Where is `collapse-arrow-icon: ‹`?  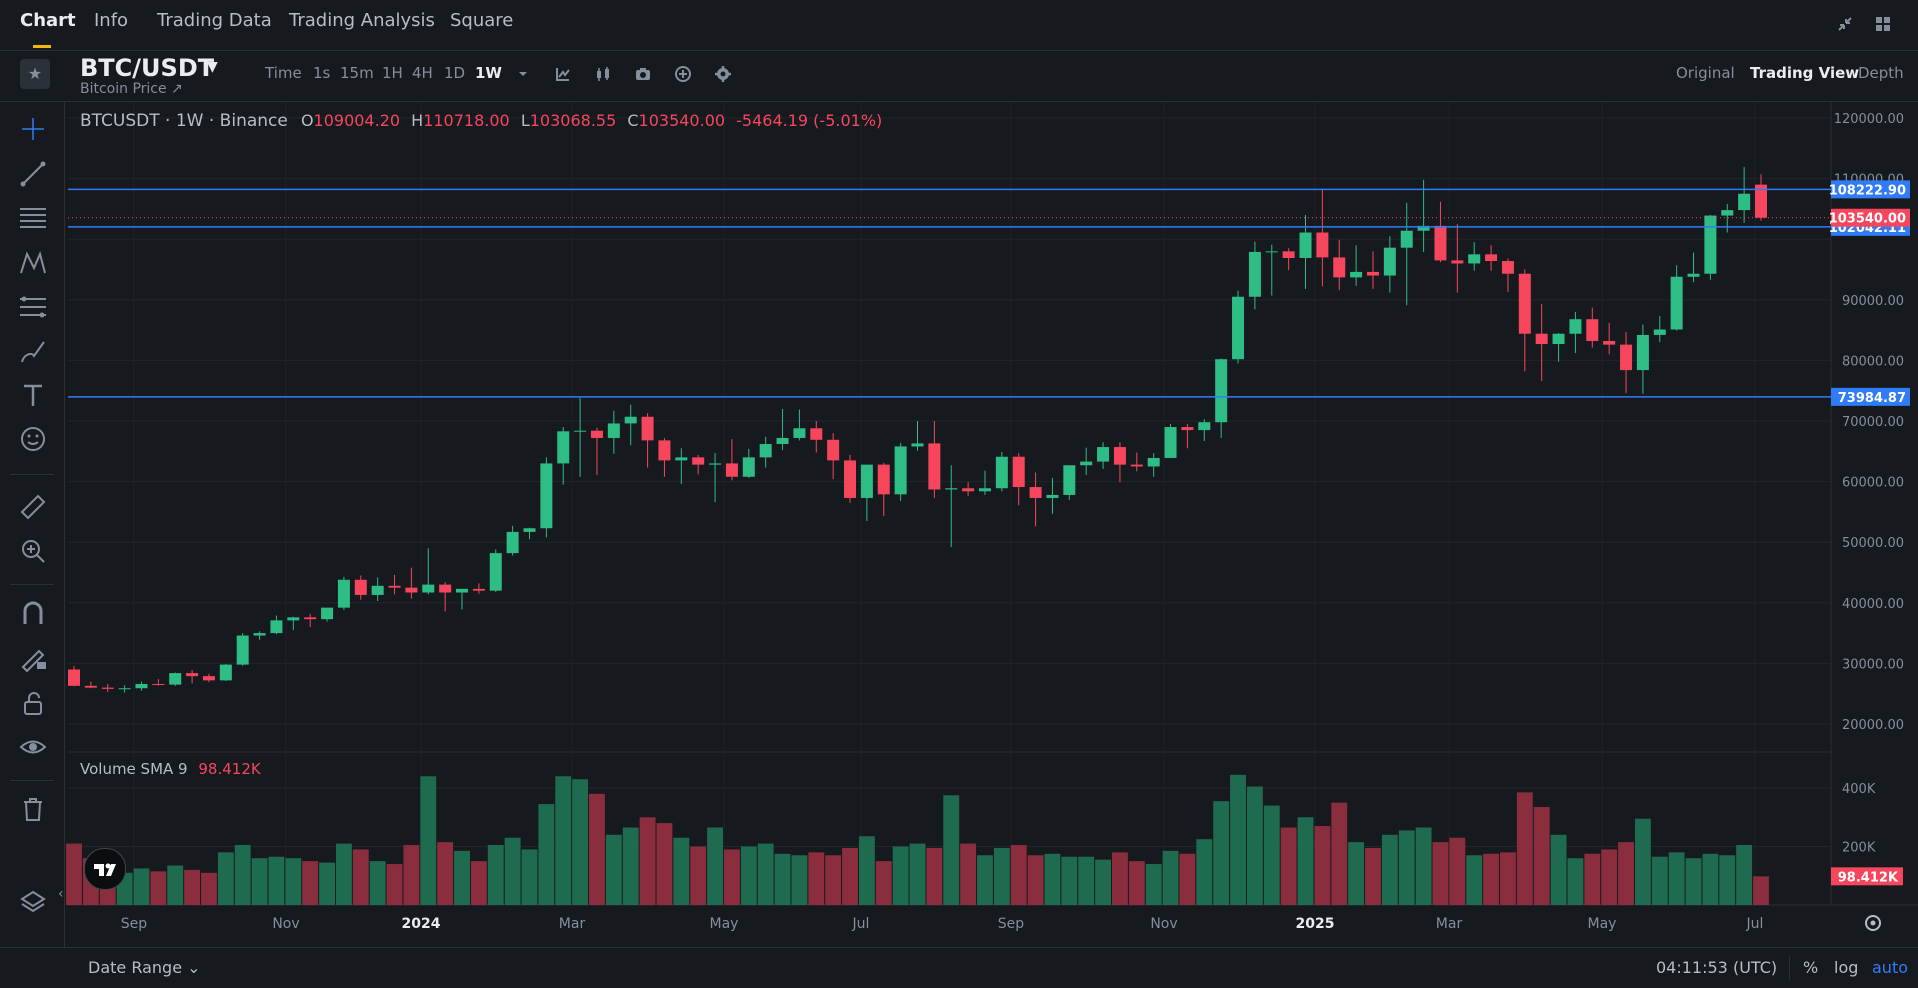 collapse-arrow-icon: ‹ is located at coordinates (61, 894).